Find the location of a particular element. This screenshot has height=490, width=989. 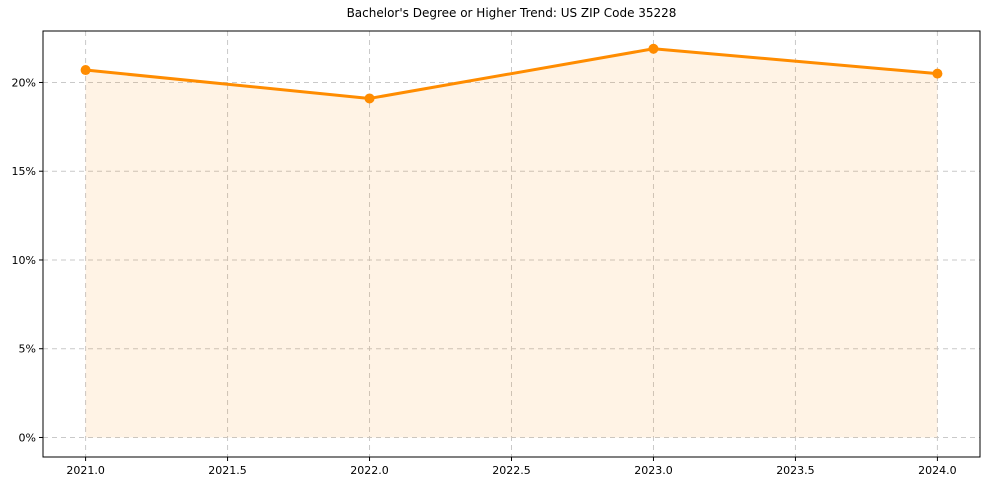

x-tick-label: 2023.5 is located at coordinates (795, 470).